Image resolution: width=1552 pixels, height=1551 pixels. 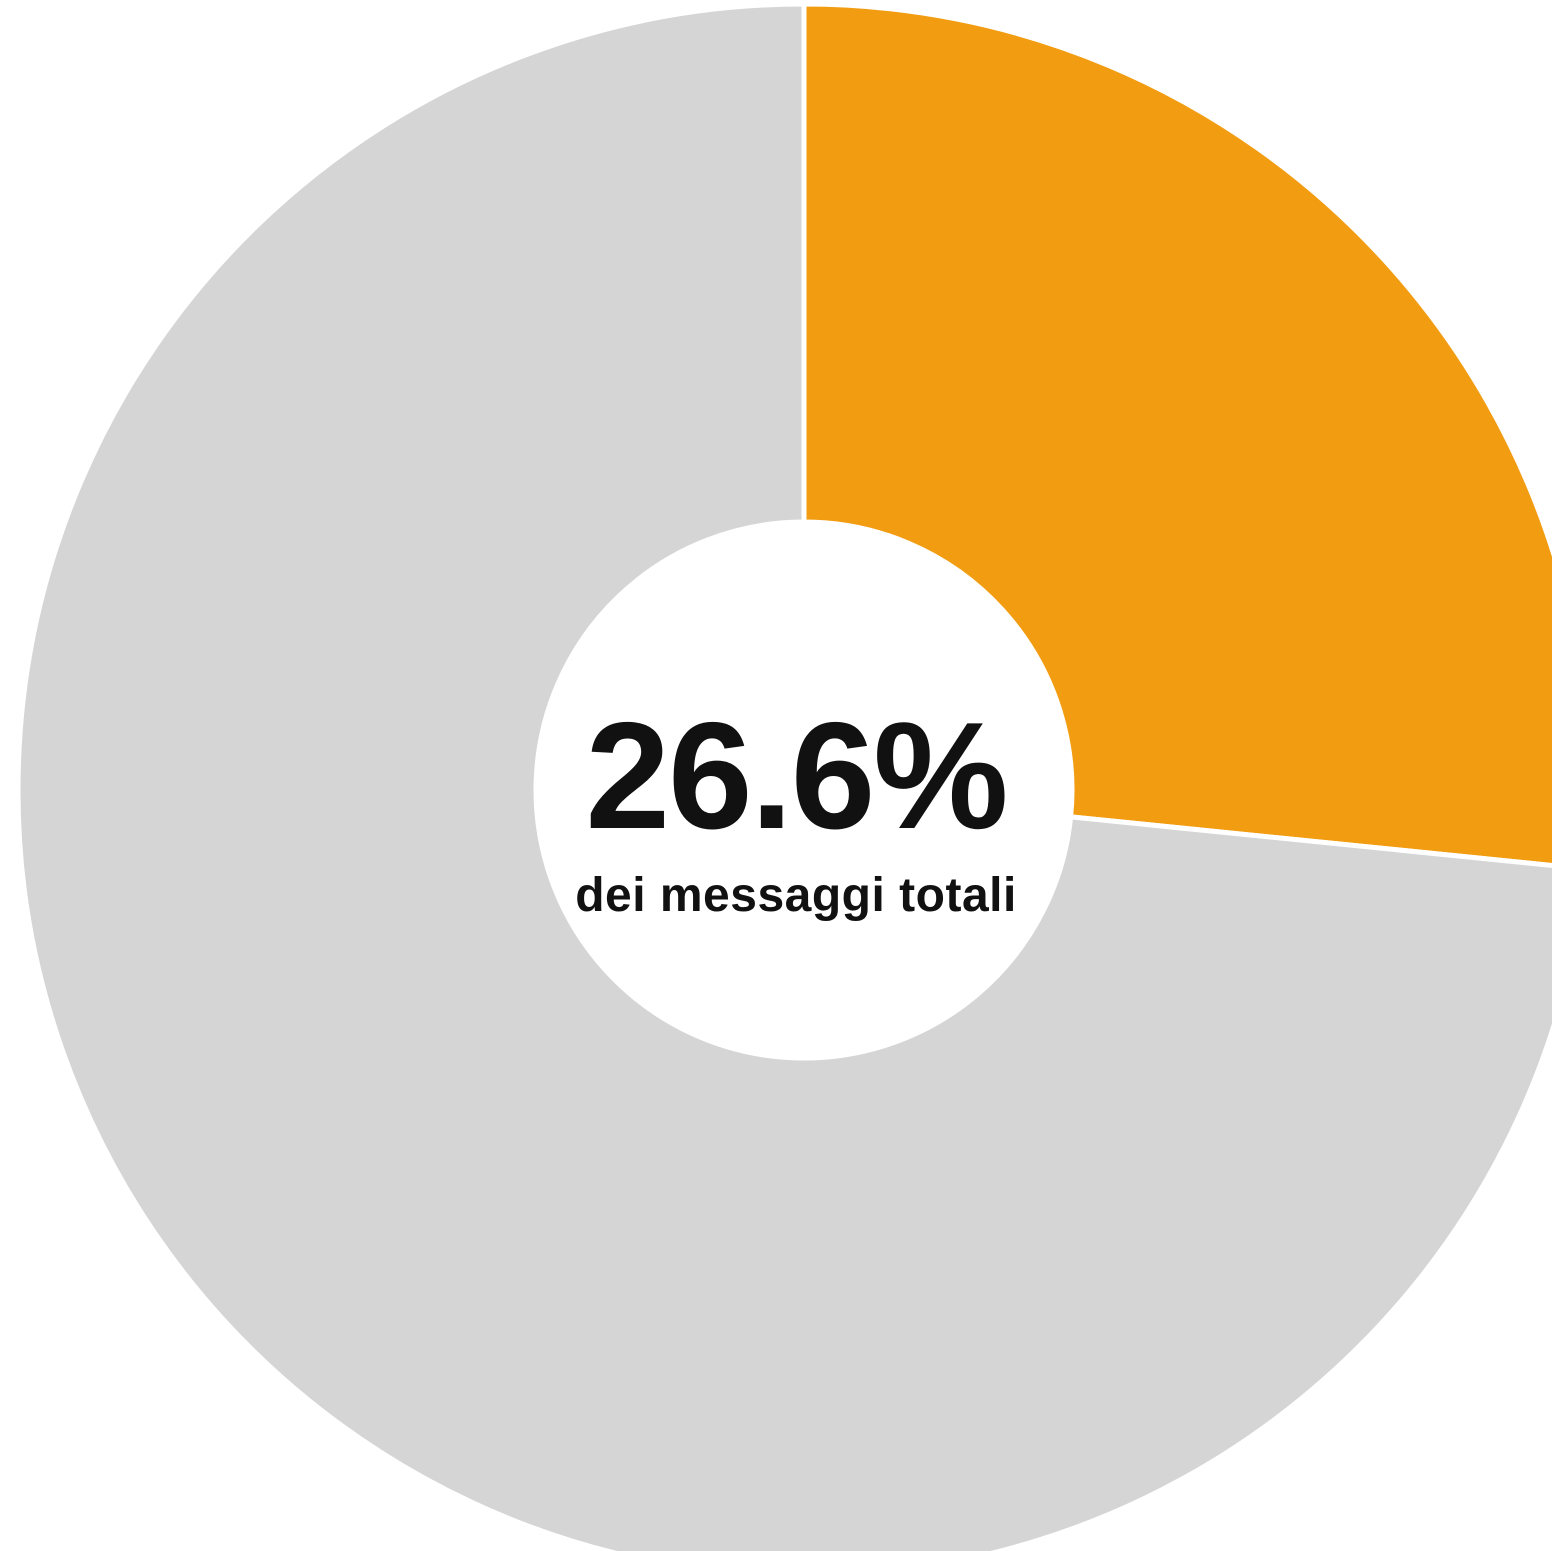 What do you see at coordinates (796, 895) in the screenshot?
I see `center-caption: dei messaggi totali` at bounding box center [796, 895].